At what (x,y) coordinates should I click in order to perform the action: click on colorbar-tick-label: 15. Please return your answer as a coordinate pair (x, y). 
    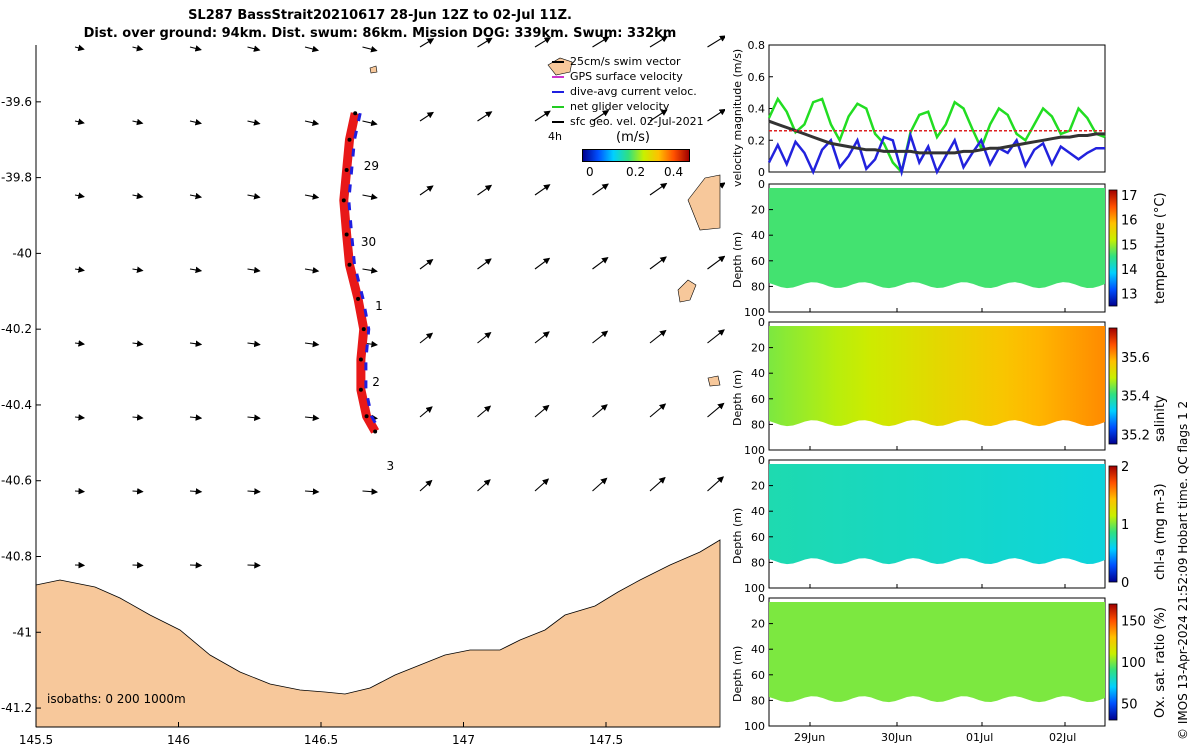
    Looking at the image, I should click on (1129, 245).